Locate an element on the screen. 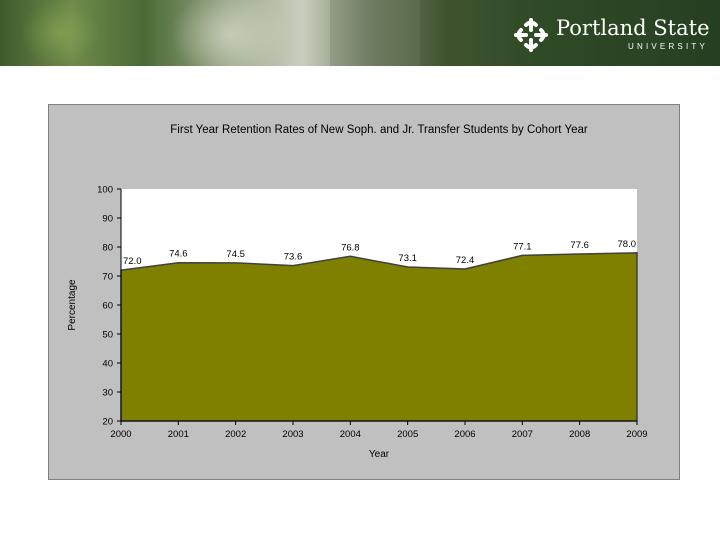 The height and width of the screenshot is (540, 720). data-label: 76.8 is located at coordinates (350, 247).